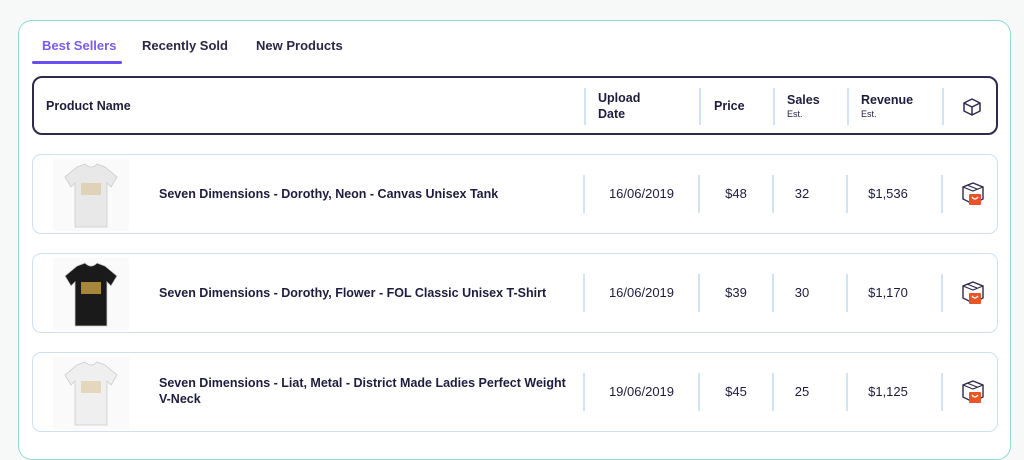 The image size is (1024, 460). I want to click on header-revenue-label: Revenue, so click(887, 100).